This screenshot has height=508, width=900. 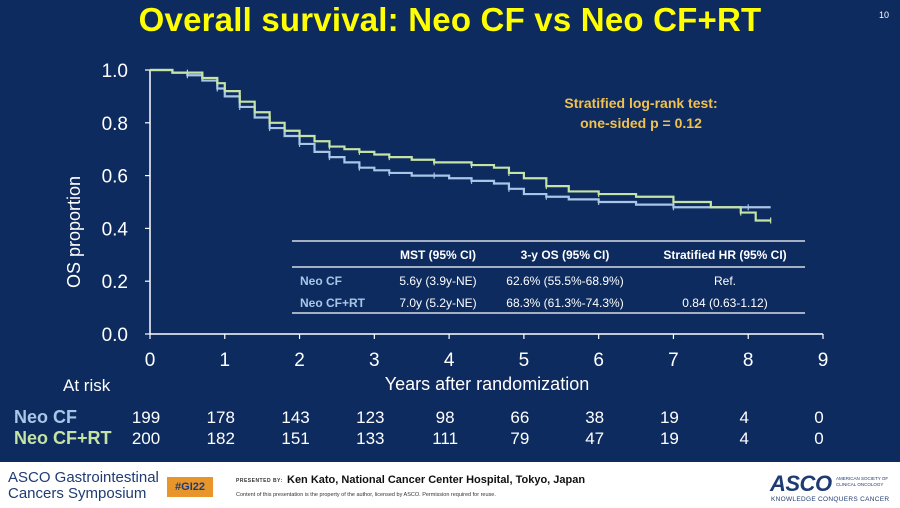 I want to click on symposium-line2: Cancers Symposium, so click(x=77, y=493).